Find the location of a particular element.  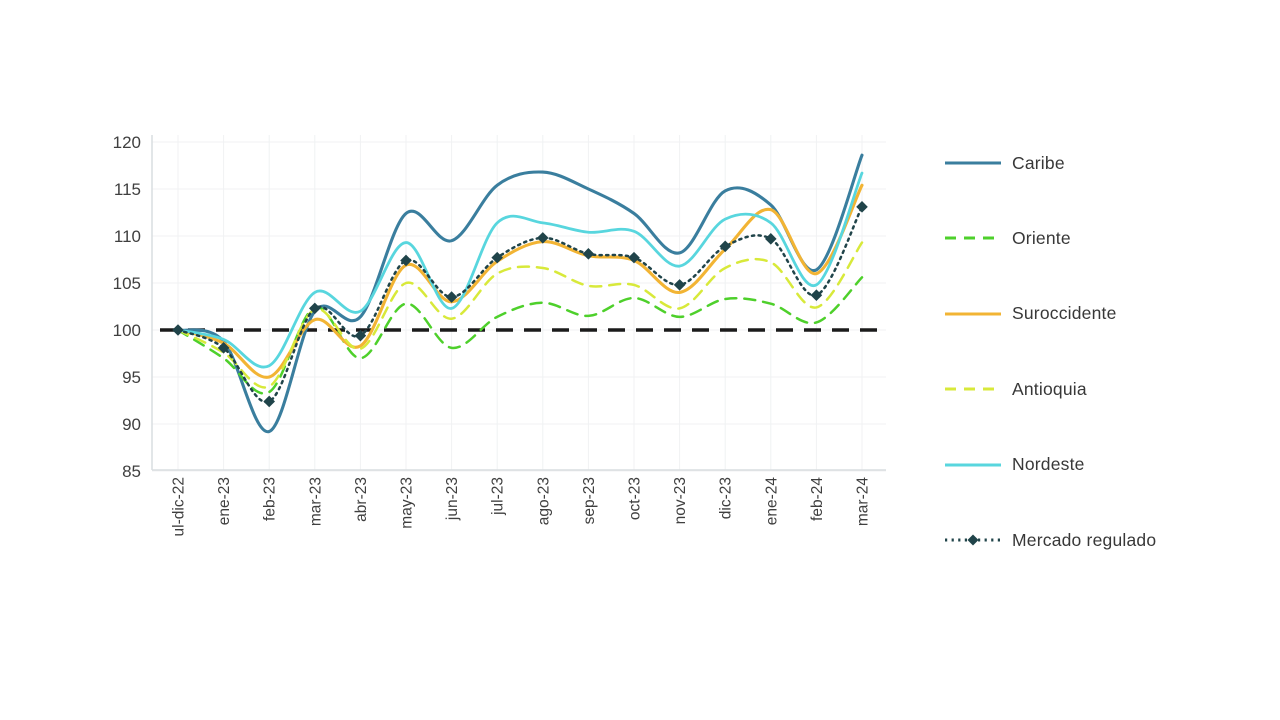

x-tick-label: mar-24 is located at coordinates (863, 501).